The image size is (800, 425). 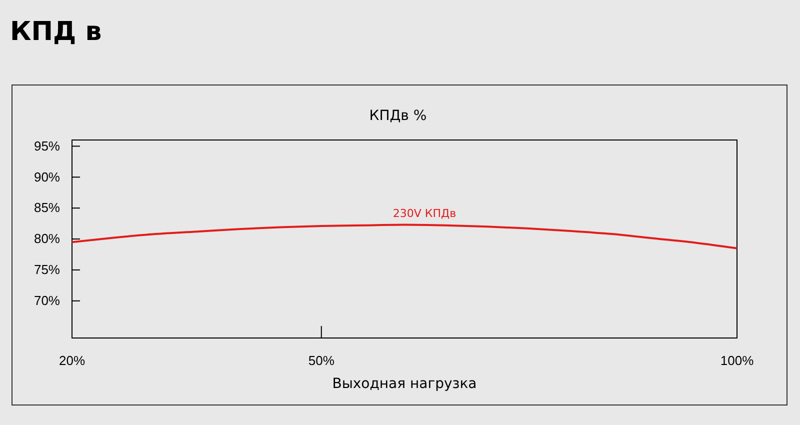 I want to click on x-tick-label: 100%, so click(x=737, y=360).